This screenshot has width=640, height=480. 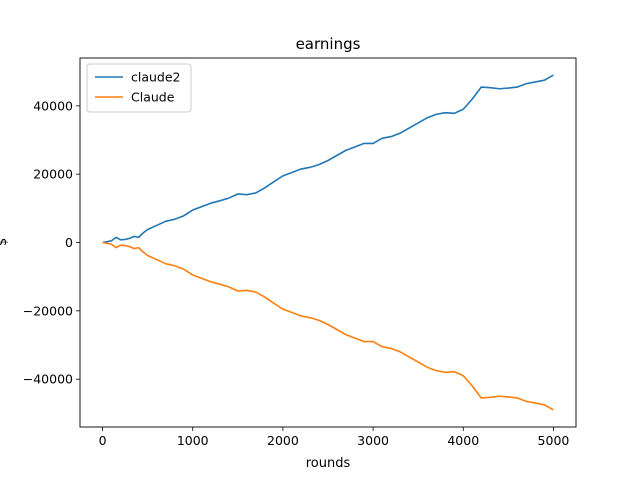 I want to click on y-tick-label: 0, so click(x=69, y=242).